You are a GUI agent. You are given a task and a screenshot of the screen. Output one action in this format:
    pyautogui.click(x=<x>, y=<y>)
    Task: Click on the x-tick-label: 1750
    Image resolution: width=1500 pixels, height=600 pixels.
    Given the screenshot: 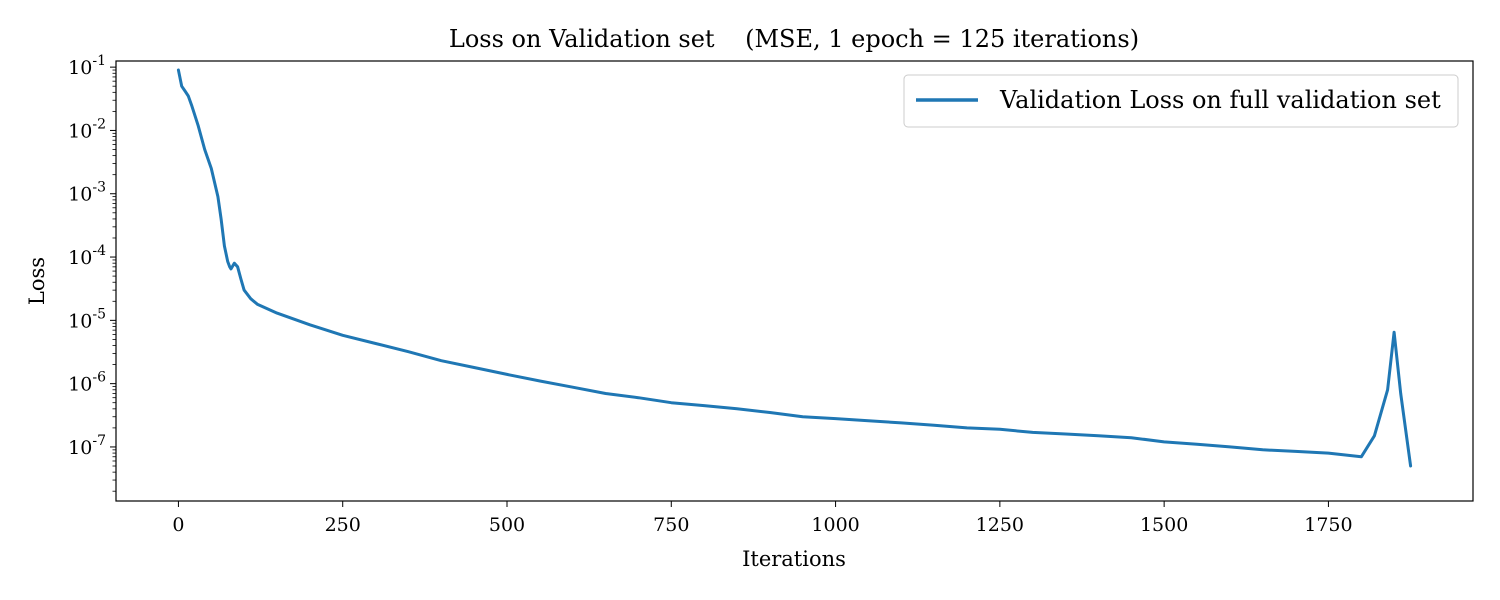 What is the action you would take?
    pyautogui.click(x=1328, y=525)
    